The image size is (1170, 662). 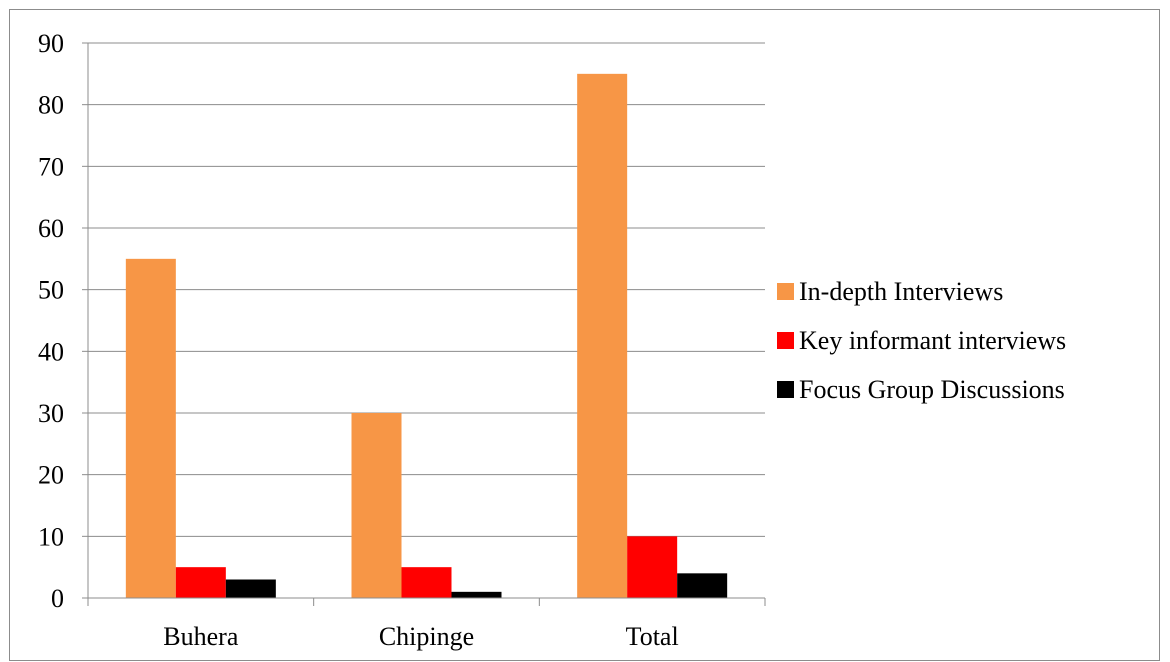 What do you see at coordinates (57, 598) in the screenshot?
I see `y-tick-label: 0` at bounding box center [57, 598].